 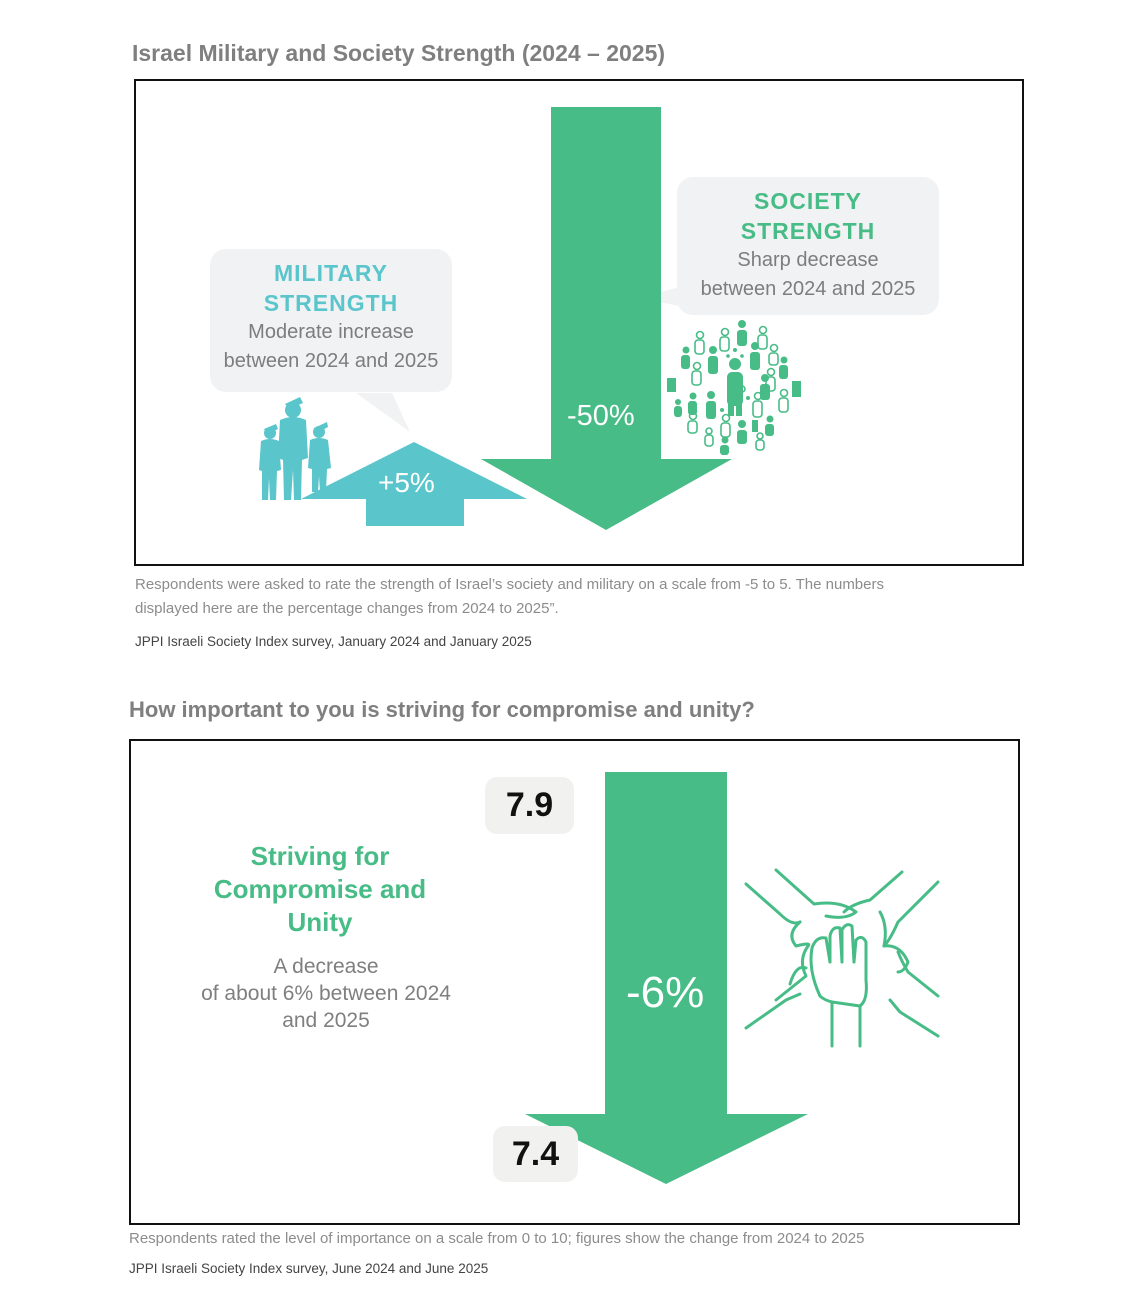 I want to click on chart2-graphics, so click(x=732, y=978).